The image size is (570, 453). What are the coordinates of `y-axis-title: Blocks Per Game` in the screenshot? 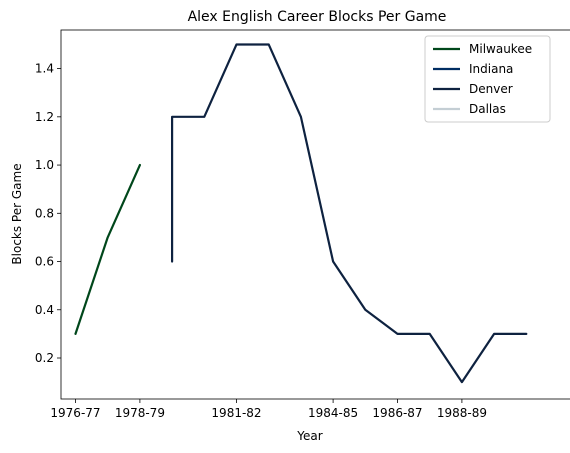 It's located at (17, 213).